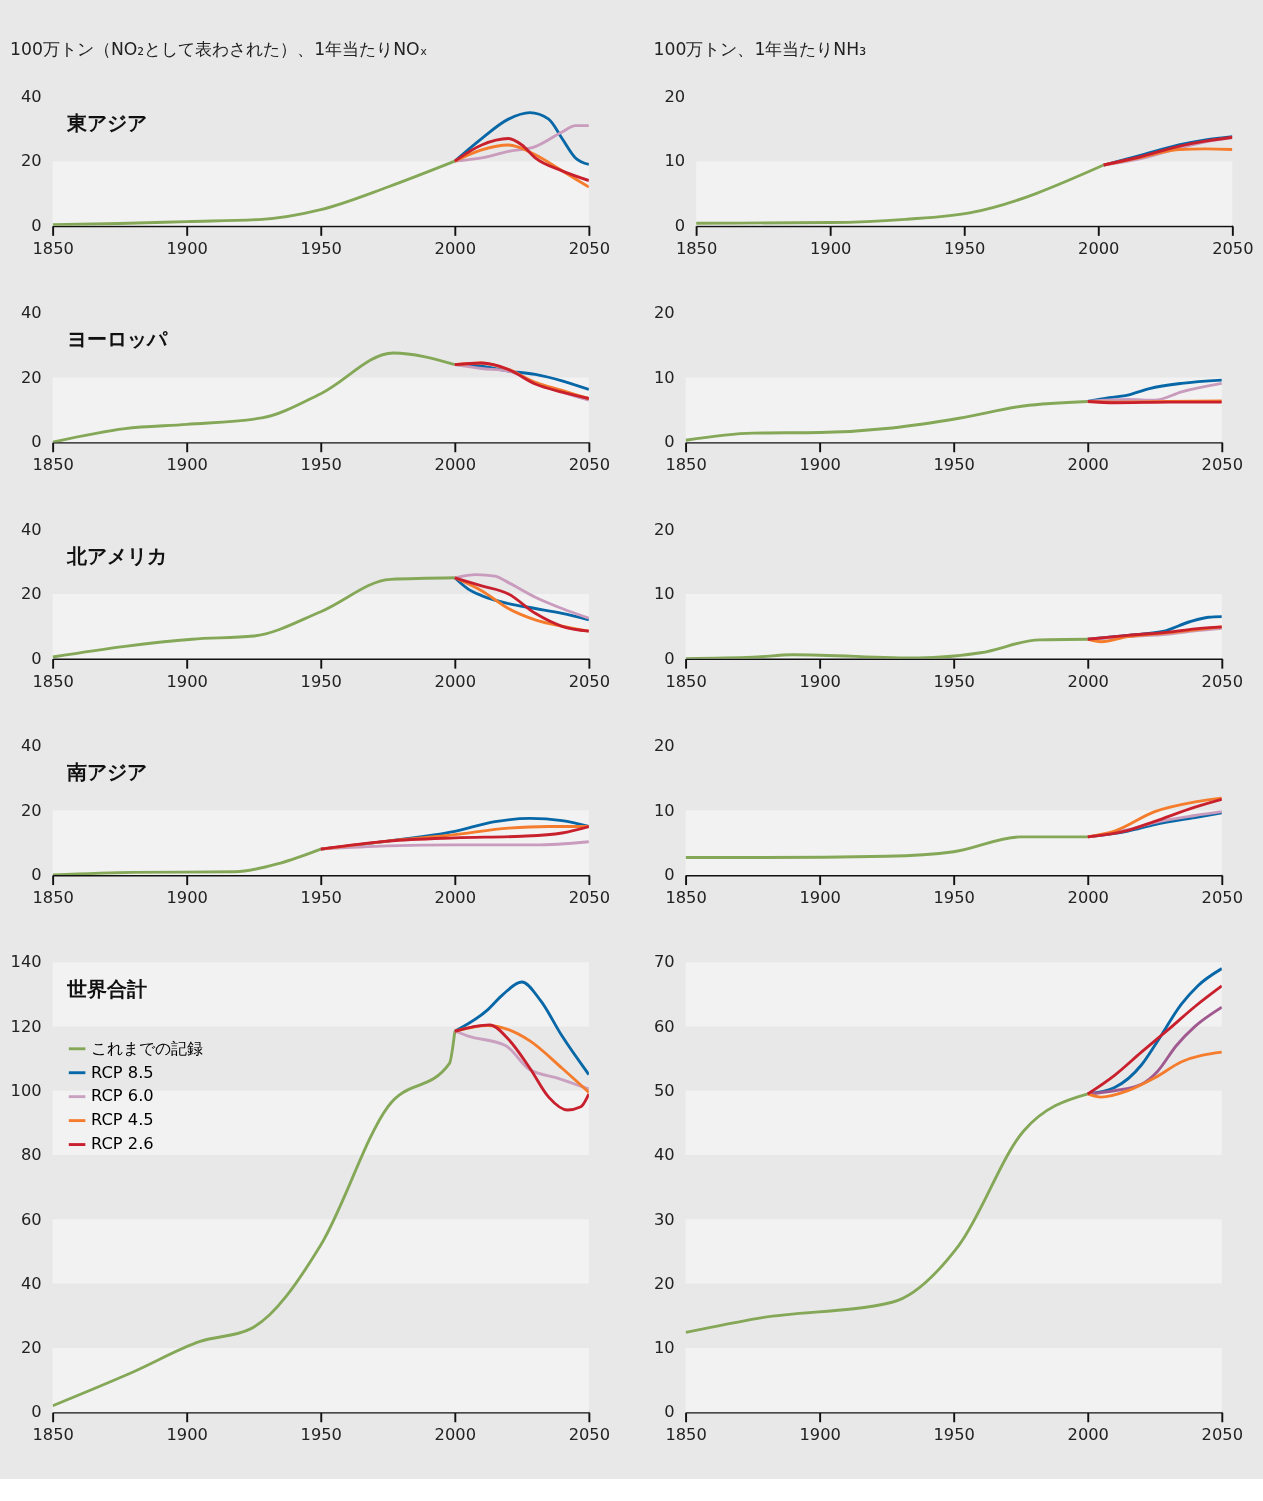 This screenshot has height=1501, width=1263. I want to click on y-tick-label: 30, so click(664, 1219).